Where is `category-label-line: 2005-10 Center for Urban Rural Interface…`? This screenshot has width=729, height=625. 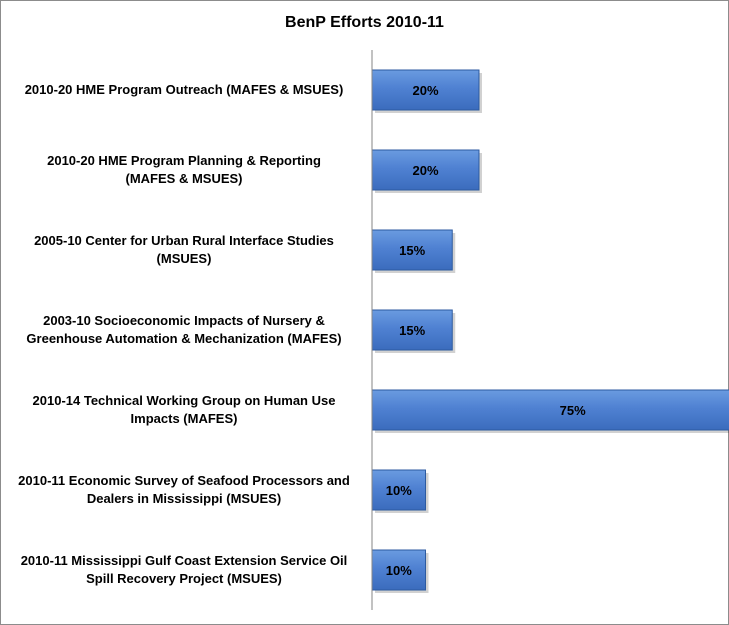
category-label-line: 2005-10 Center for Urban Rural Interface… is located at coordinates (184, 240).